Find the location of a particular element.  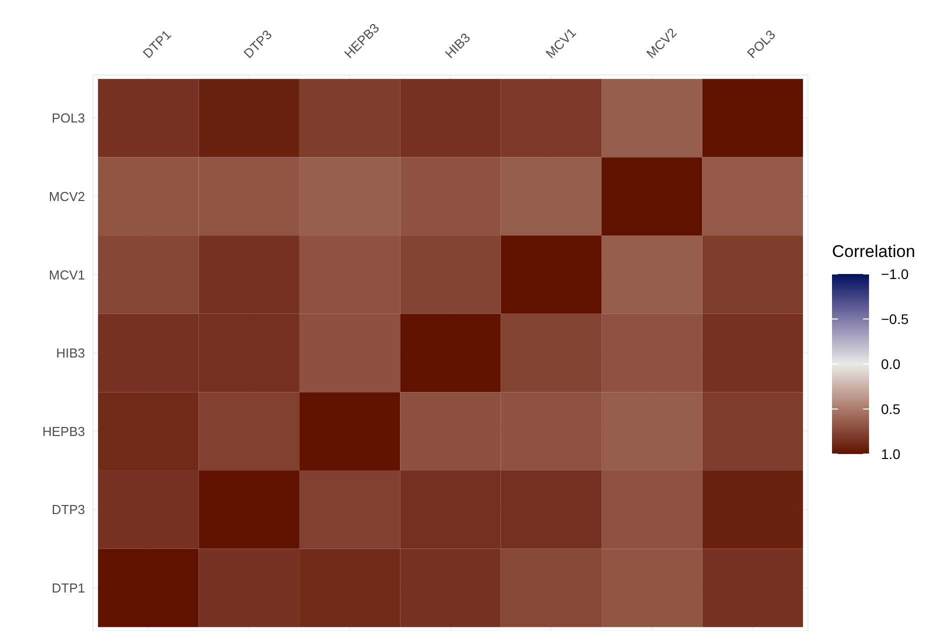

y-tick-label: DTP1 is located at coordinates (68, 588).